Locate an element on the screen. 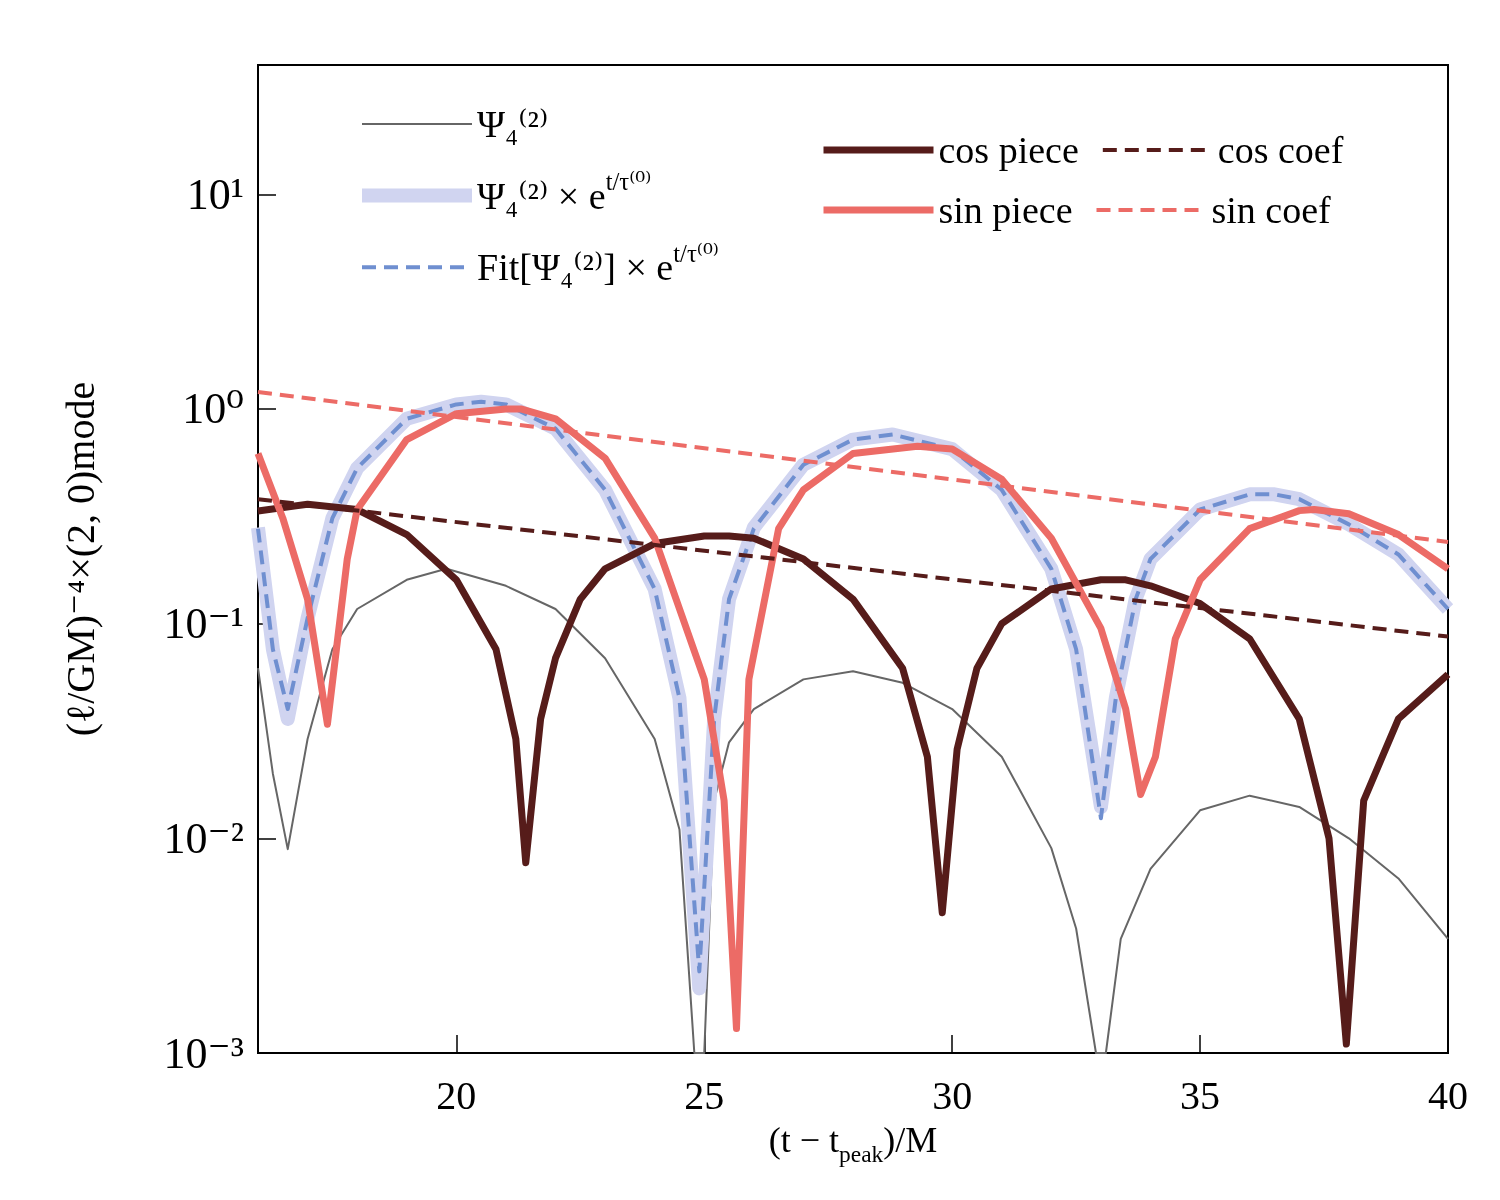 This screenshot has height=1200, width=1500. legend-label: cos piece is located at coordinates (1008, 150).